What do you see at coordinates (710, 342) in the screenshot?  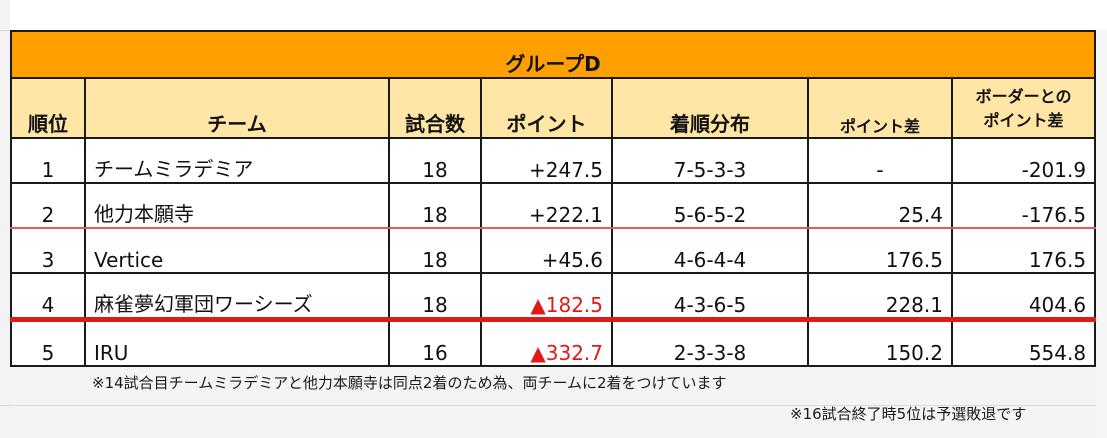 I see `cell-placement: 2-3-3-8` at bounding box center [710, 342].